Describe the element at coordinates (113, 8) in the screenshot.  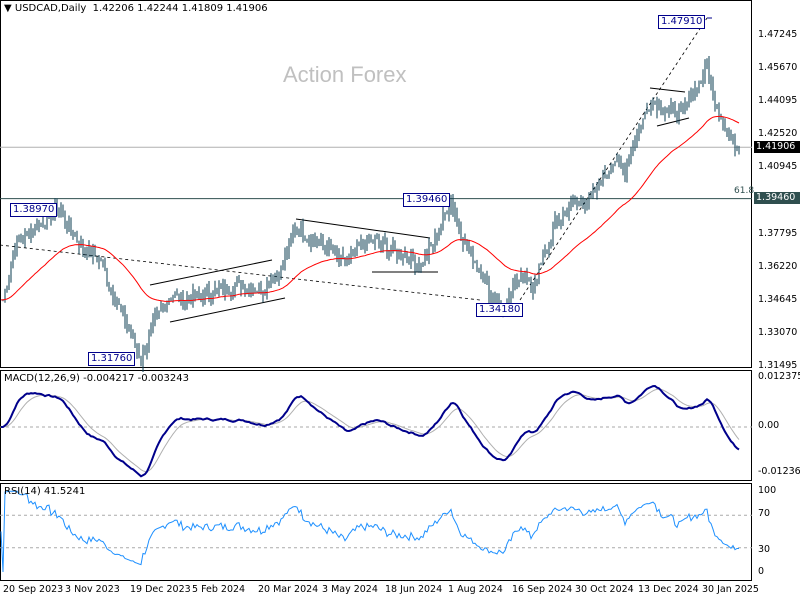
I see `open-value: 1.42206` at that location.